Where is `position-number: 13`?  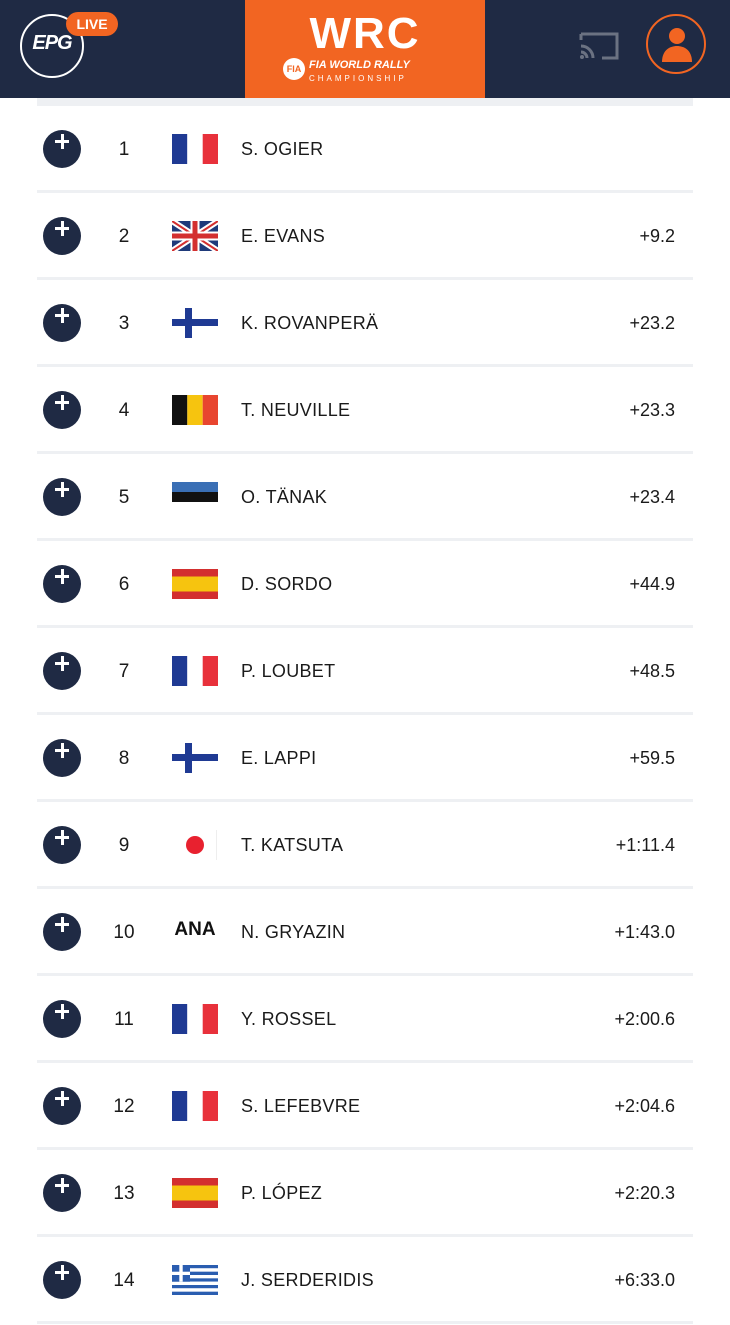
position-number: 13 is located at coordinates (124, 1193).